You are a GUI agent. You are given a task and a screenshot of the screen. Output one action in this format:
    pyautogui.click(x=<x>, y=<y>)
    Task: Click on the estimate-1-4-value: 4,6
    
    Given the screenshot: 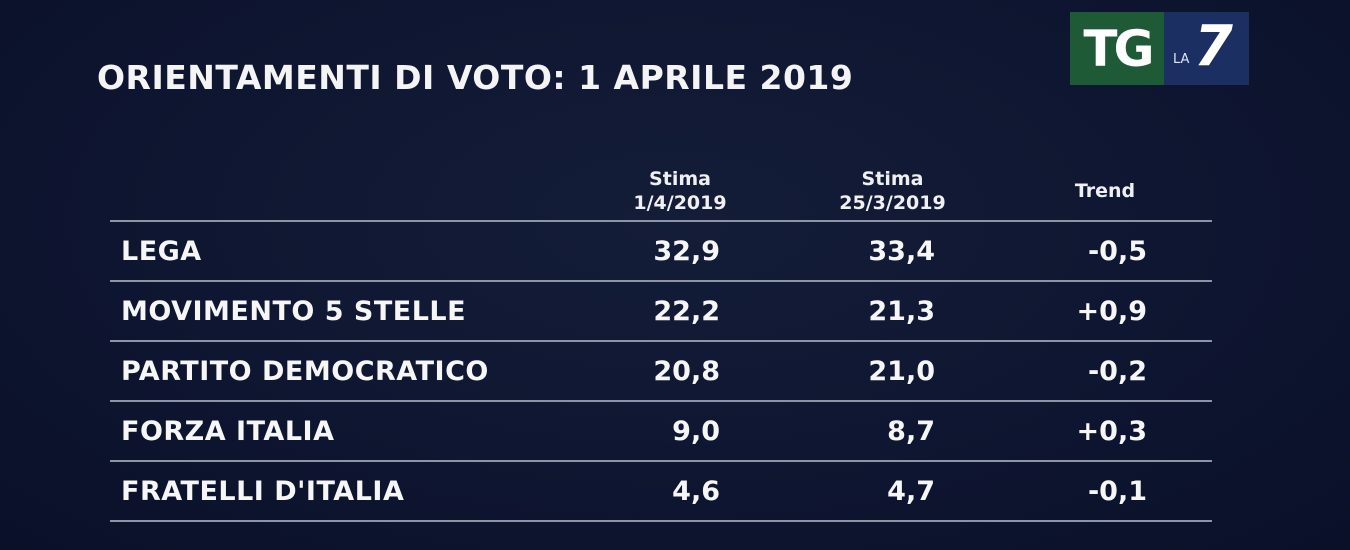 What is the action you would take?
    pyautogui.click(x=696, y=491)
    